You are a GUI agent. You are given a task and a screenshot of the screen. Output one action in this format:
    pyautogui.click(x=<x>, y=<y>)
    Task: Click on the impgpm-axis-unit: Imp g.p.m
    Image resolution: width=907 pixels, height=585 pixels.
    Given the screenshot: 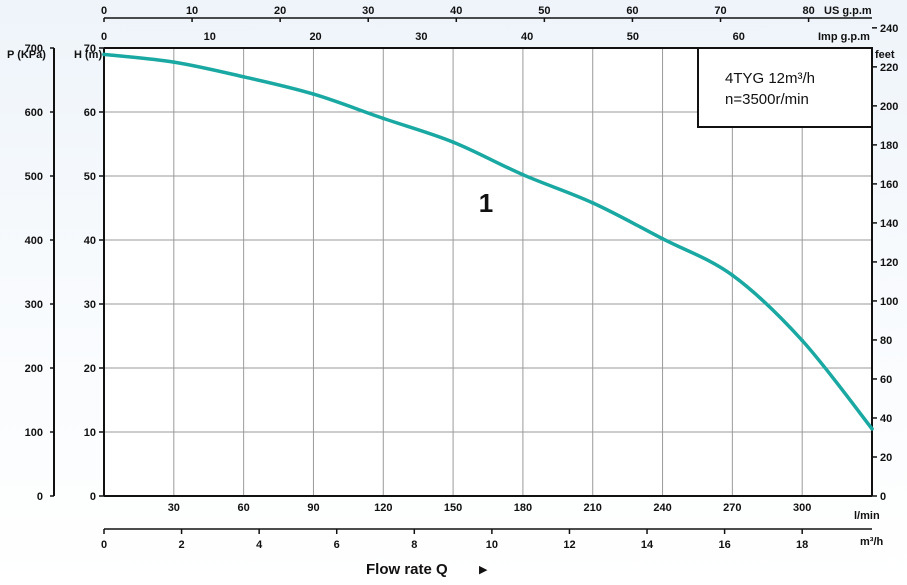 What is the action you would take?
    pyautogui.click(x=844, y=37)
    